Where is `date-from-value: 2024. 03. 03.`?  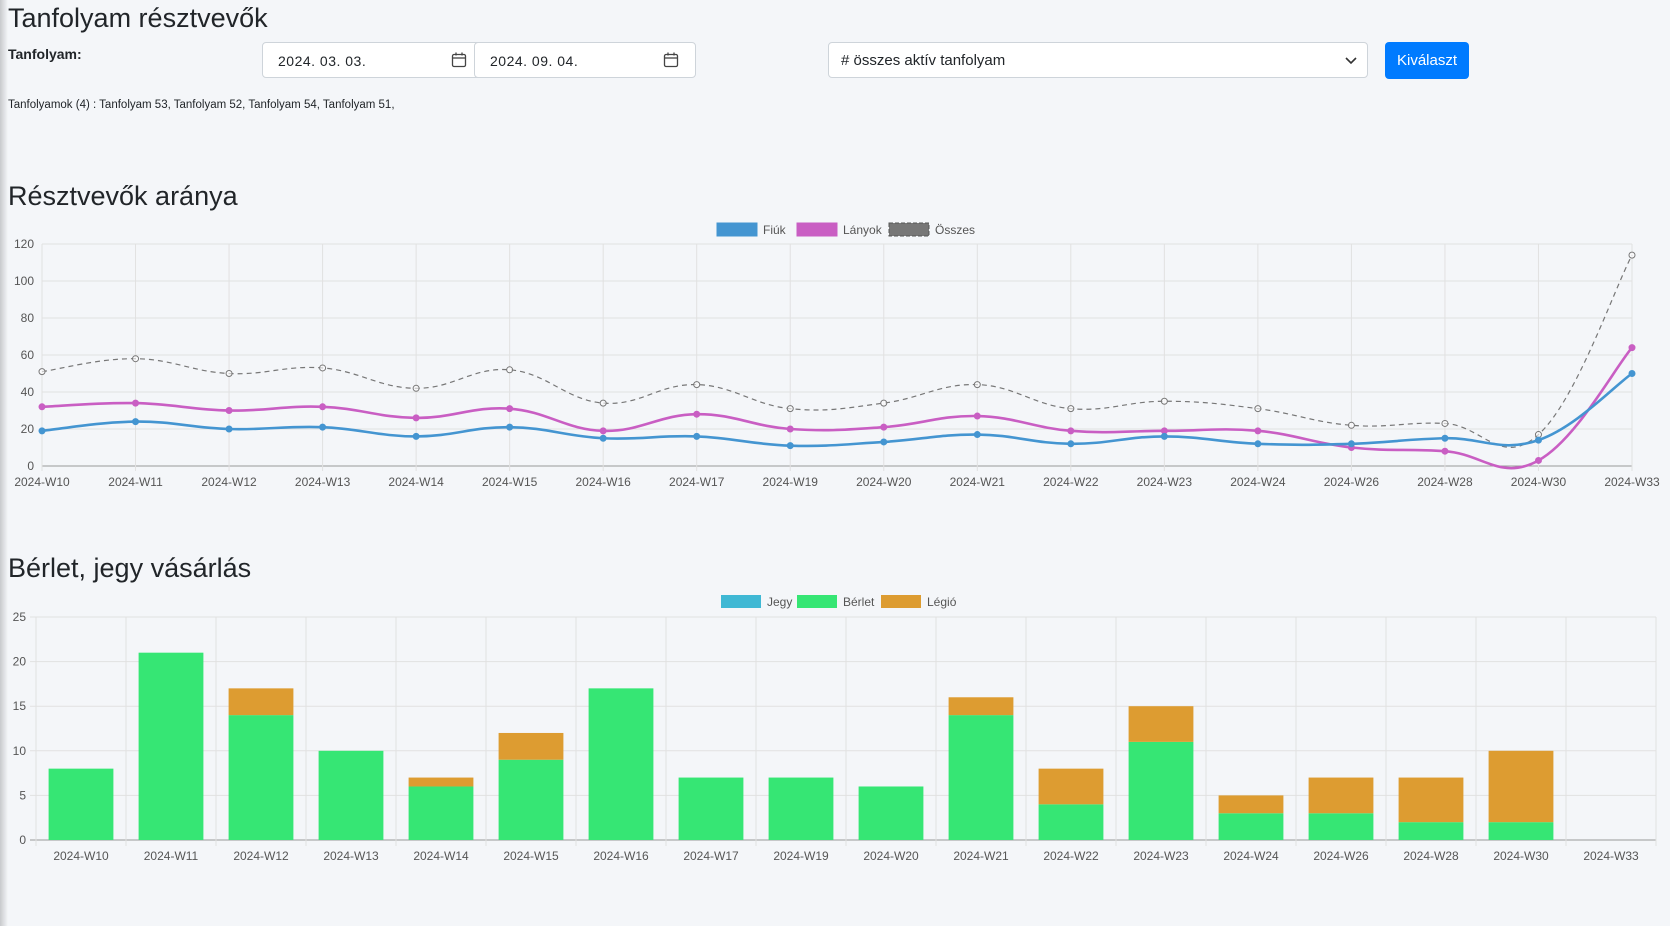
date-from-value: 2024. 03. 03. is located at coordinates (322, 61).